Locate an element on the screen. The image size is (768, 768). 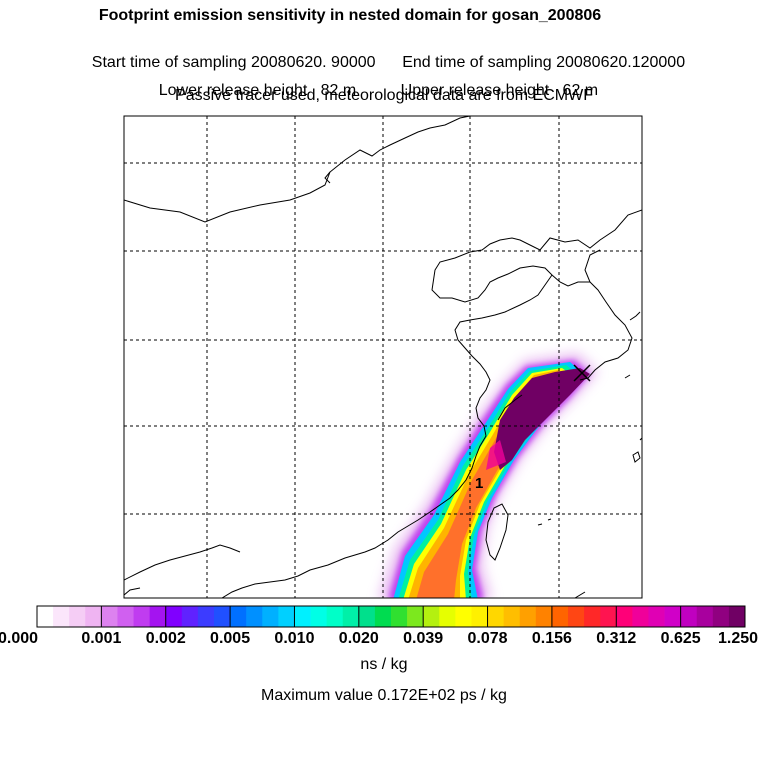
colorbar-tick-label: 0.625 is located at coordinates (680, 638).